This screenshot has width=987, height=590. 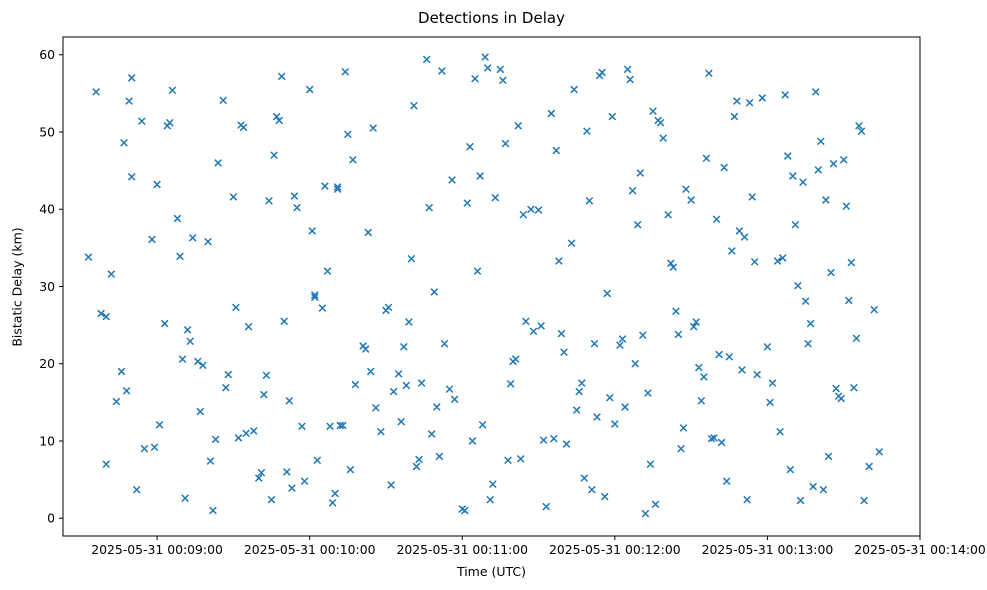 I want to click on x-tick-label: 2025-05-31 00:13:00, so click(x=768, y=549).